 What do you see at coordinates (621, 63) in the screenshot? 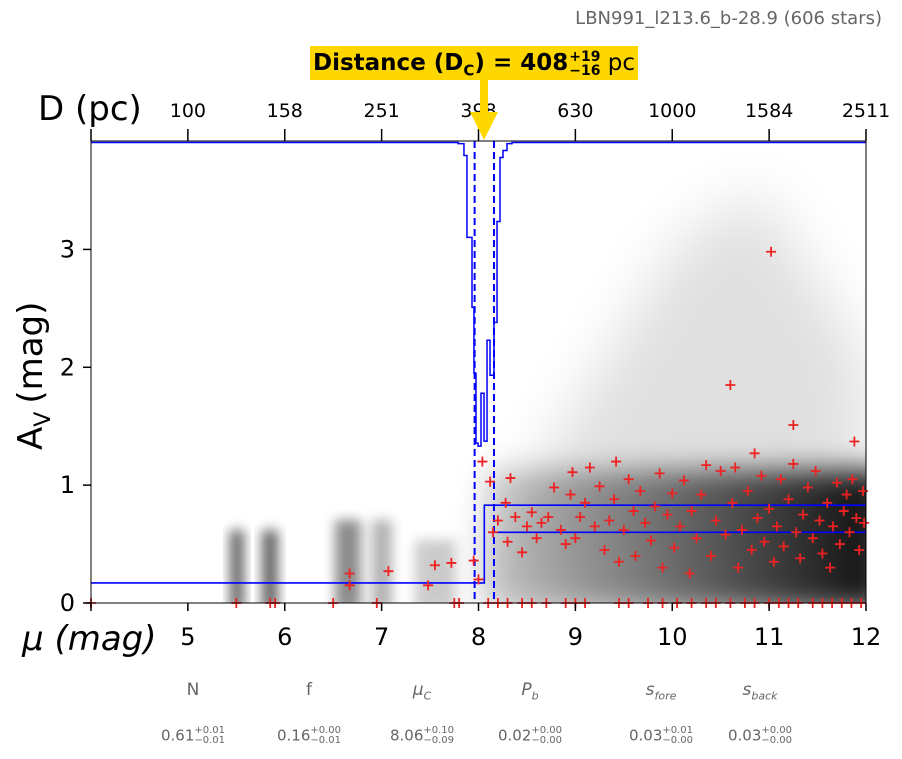
I see `banner-unit: pc` at bounding box center [621, 63].